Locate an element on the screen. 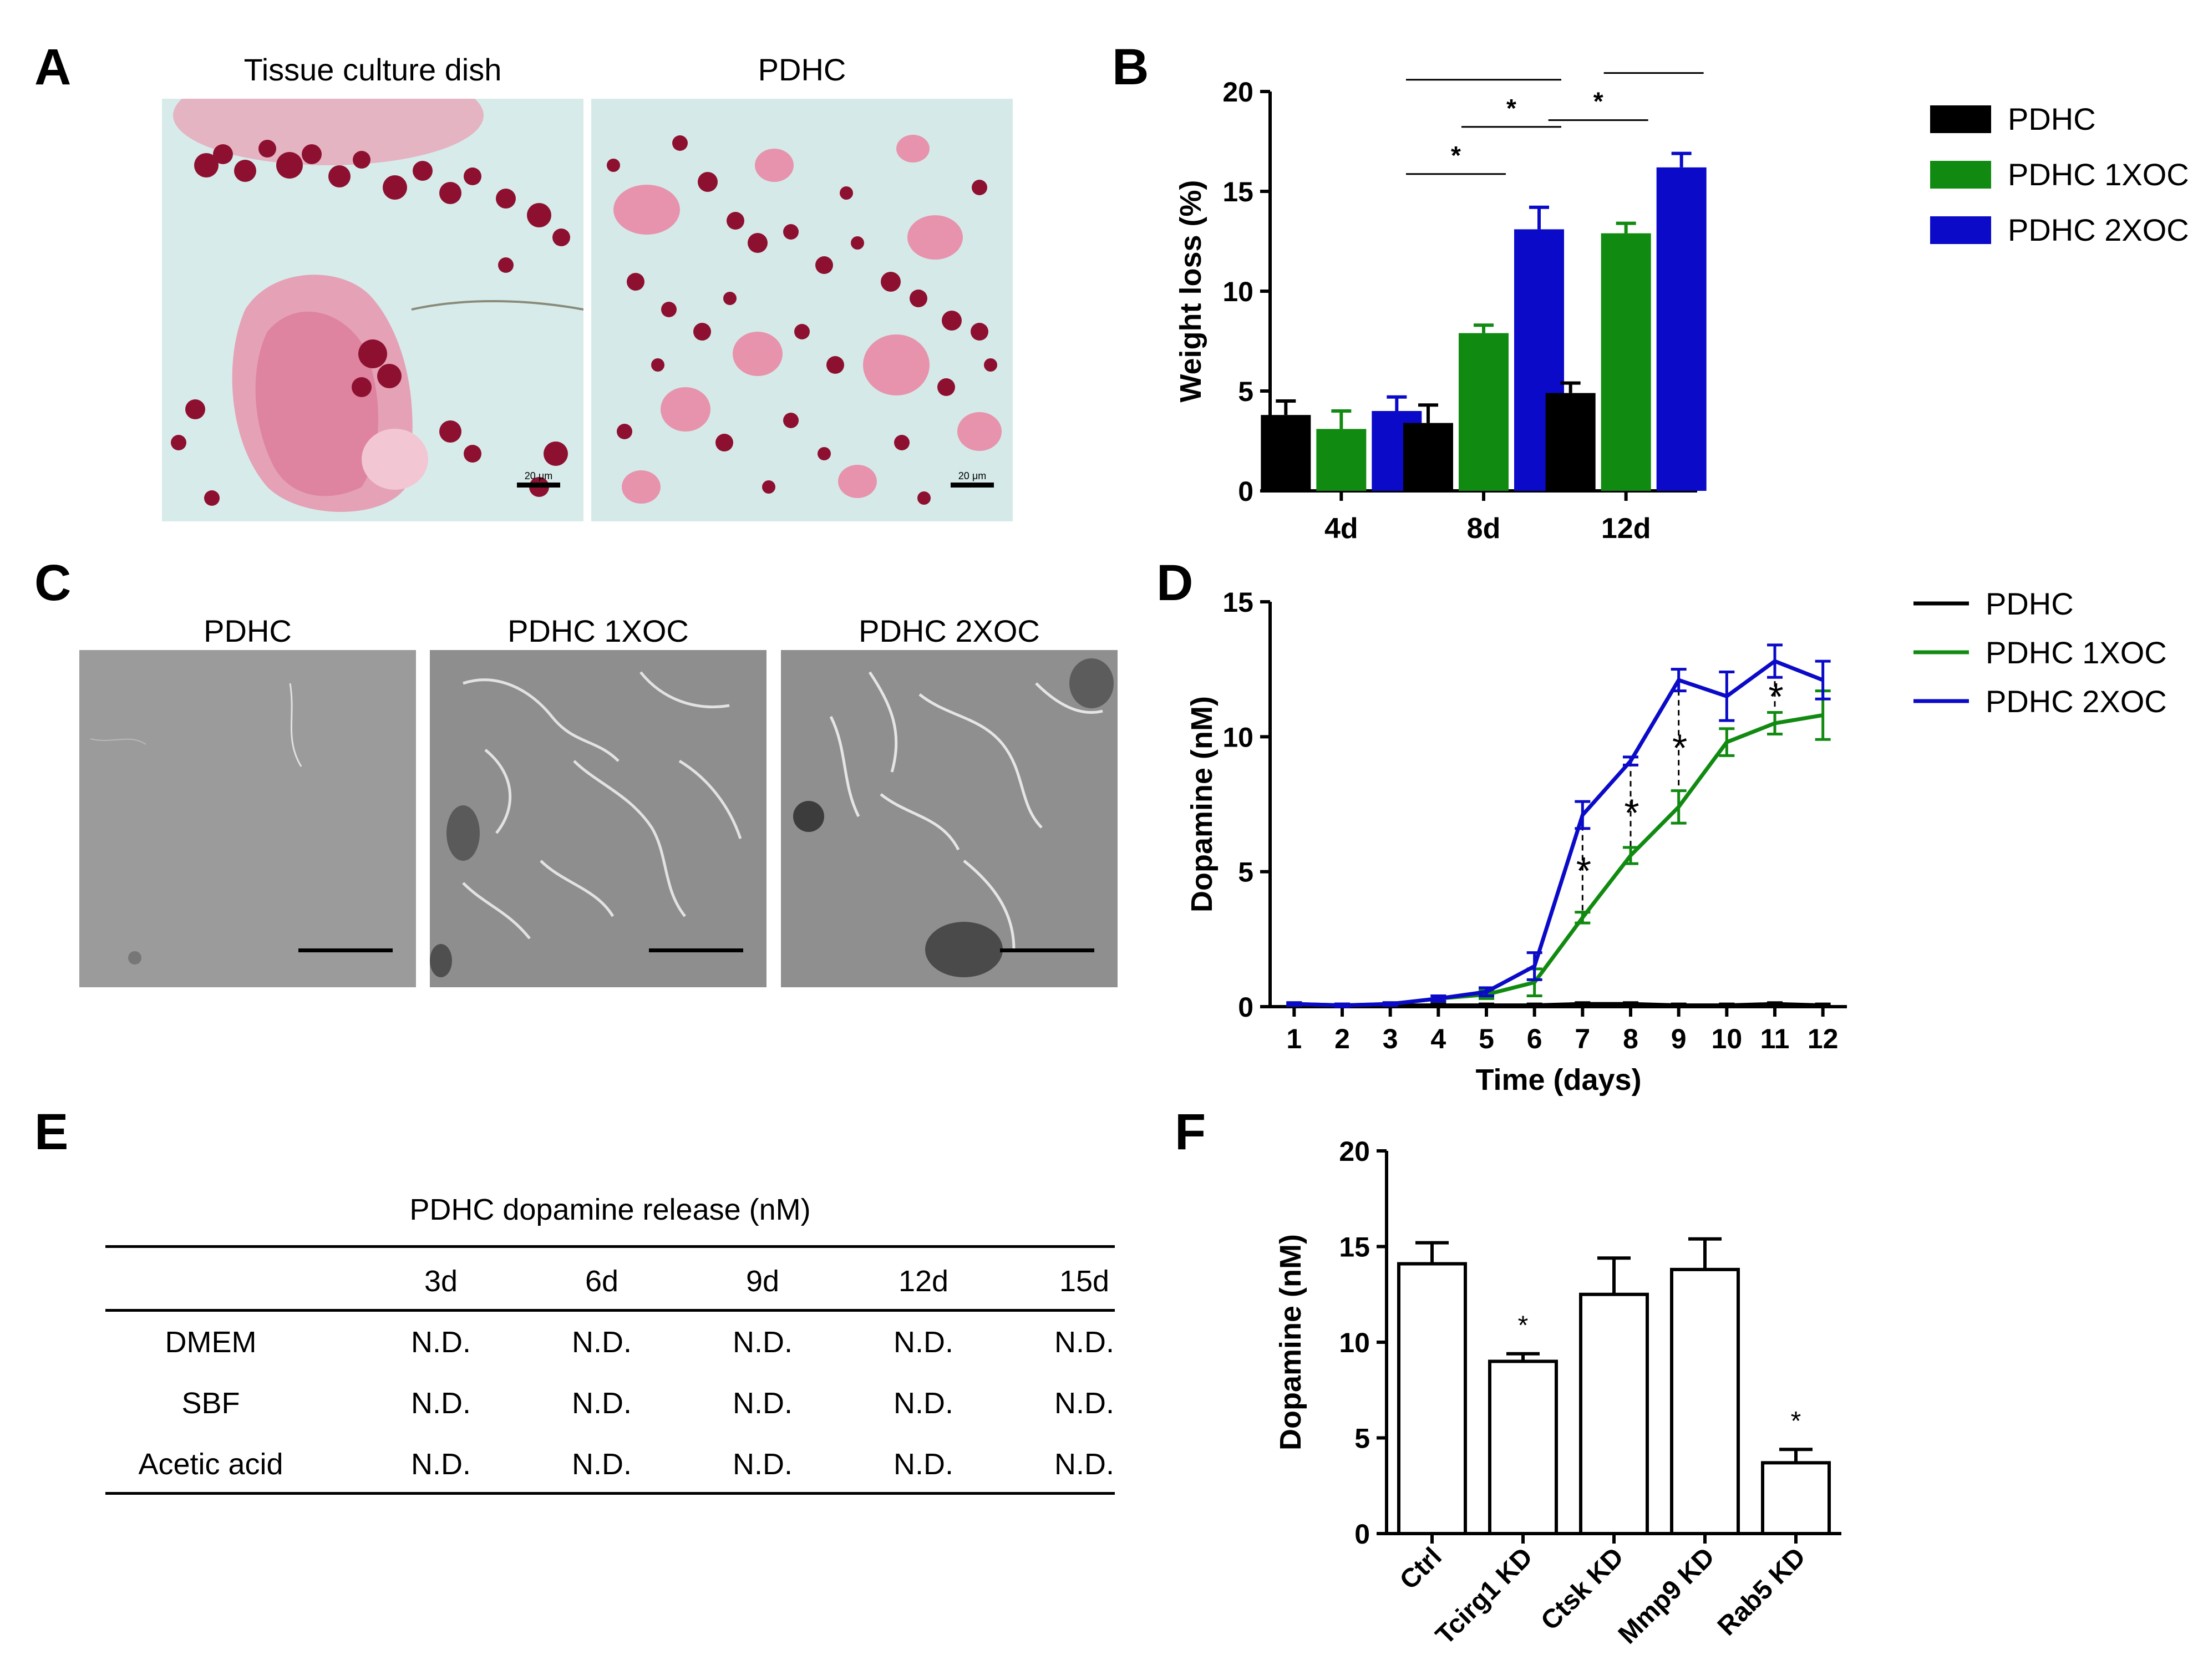 The height and width of the screenshot is (1680, 2198). panel-label-a: A is located at coordinates (53, 67).